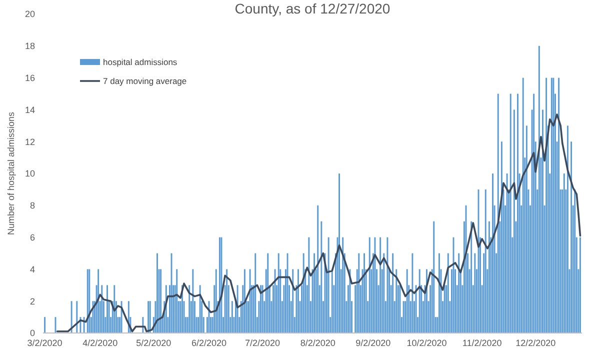  Describe the element at coordinates (482, 343) in the screenshot. I see `x-tick-label: 11/2/2020` at that location.